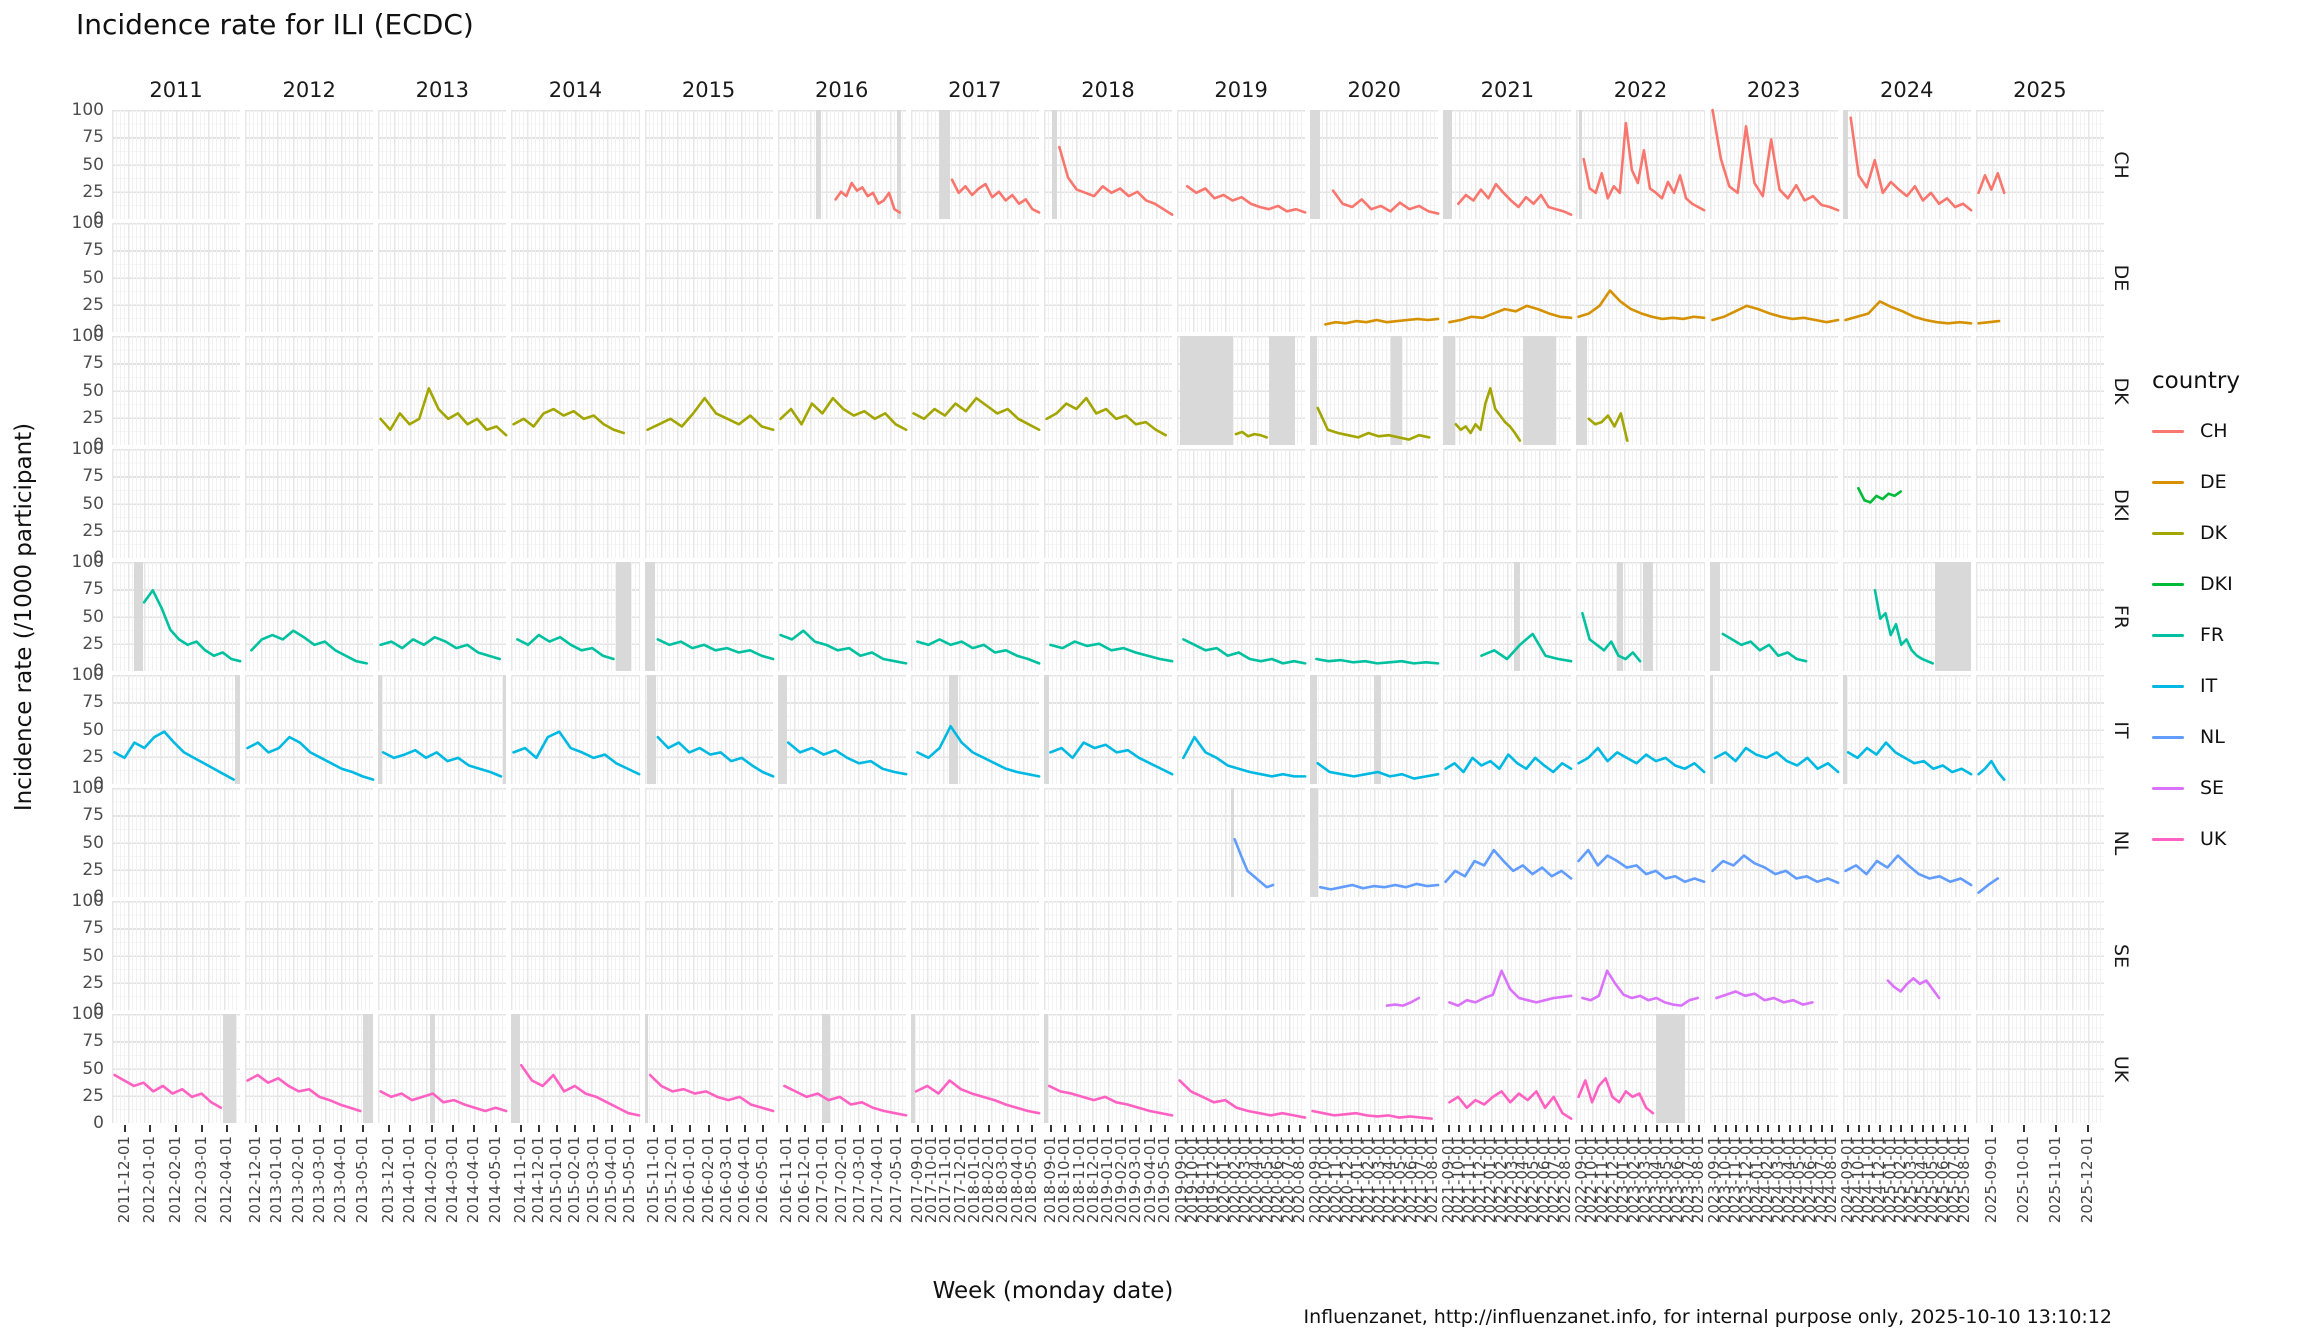 The height and width of the screenshot is (1344, 2304). What do you see at coordinates (309, 277) in the screenshot?
I see `facet-cell-DE-2012` at bounding box center [309, 277].